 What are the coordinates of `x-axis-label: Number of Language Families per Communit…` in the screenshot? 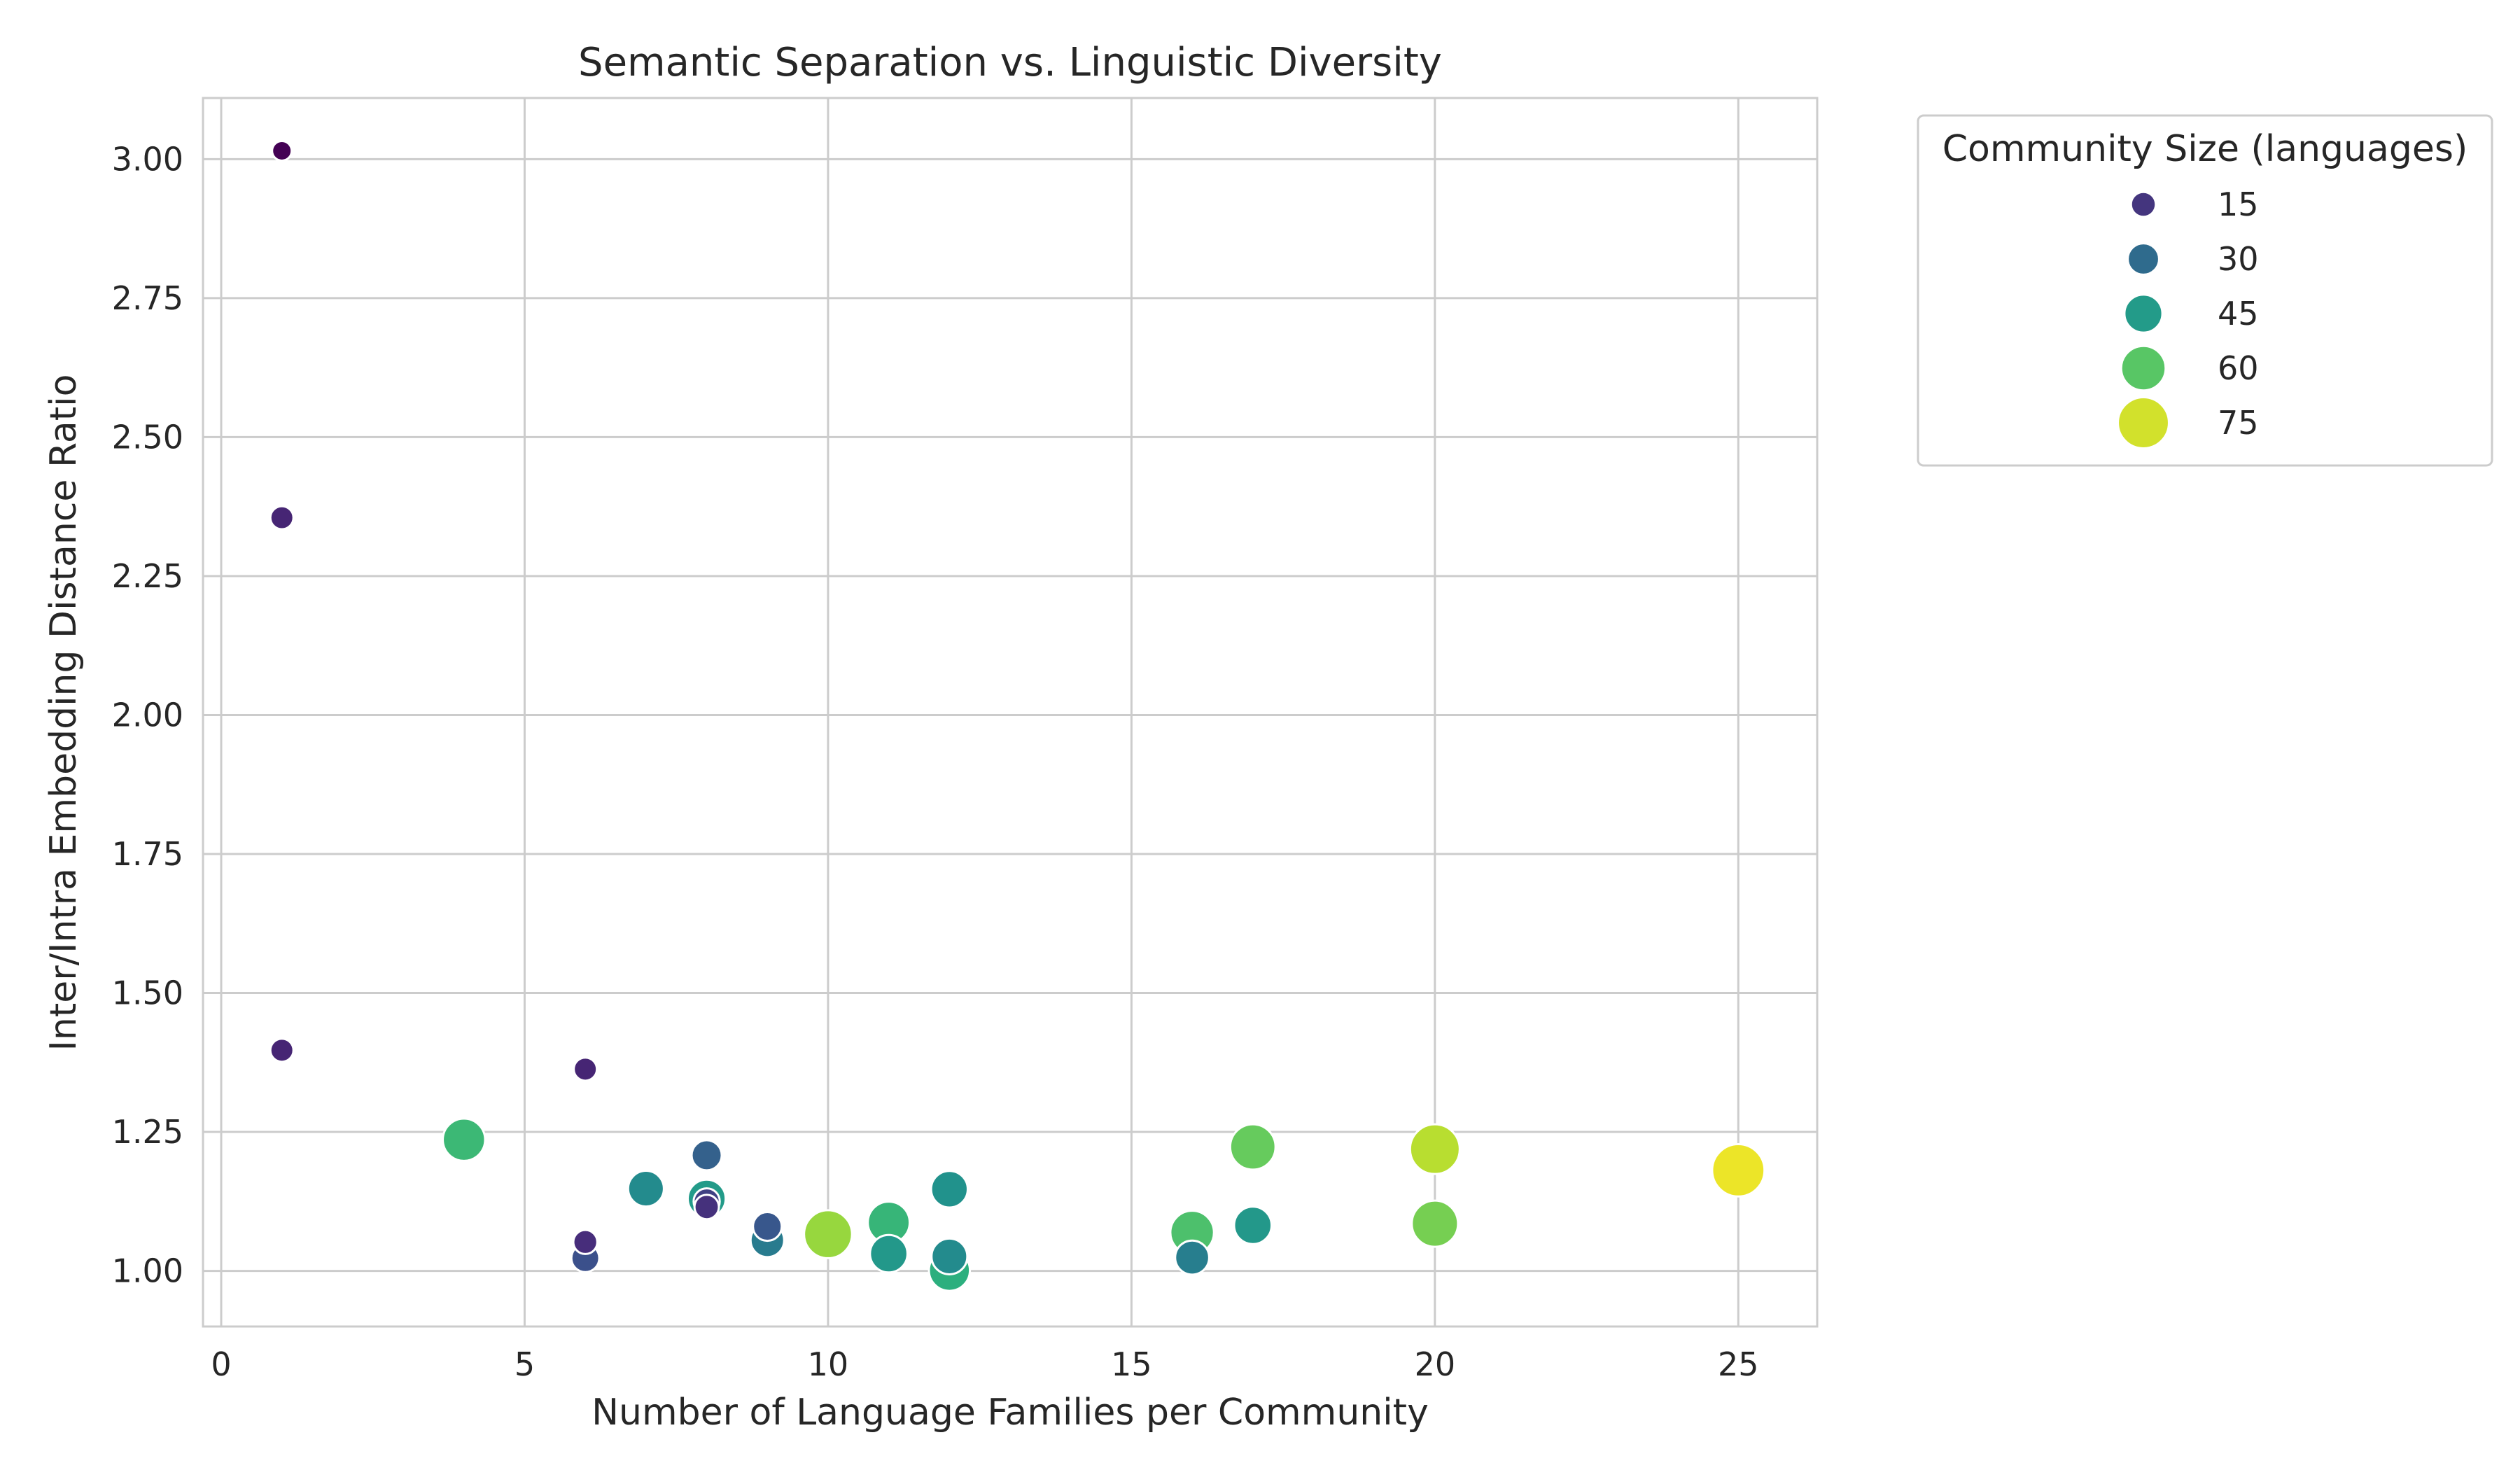 It's located at (1010, 1413).